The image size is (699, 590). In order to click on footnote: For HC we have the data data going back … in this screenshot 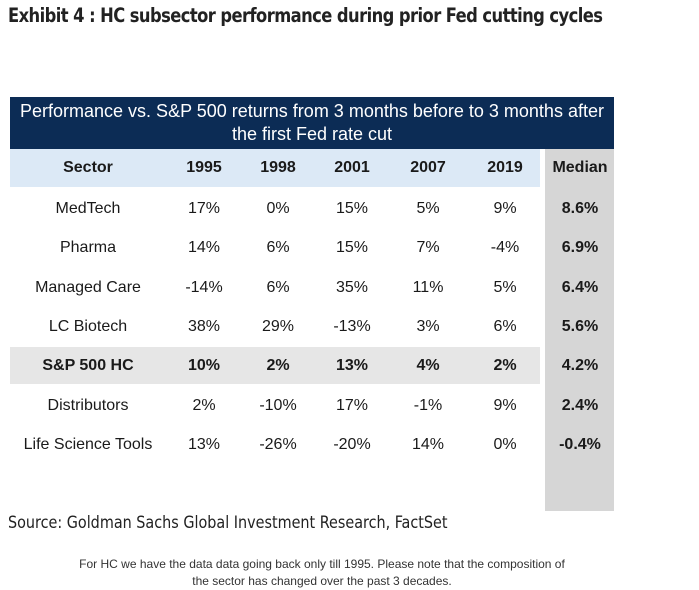, I will do `click(322, 573)`.